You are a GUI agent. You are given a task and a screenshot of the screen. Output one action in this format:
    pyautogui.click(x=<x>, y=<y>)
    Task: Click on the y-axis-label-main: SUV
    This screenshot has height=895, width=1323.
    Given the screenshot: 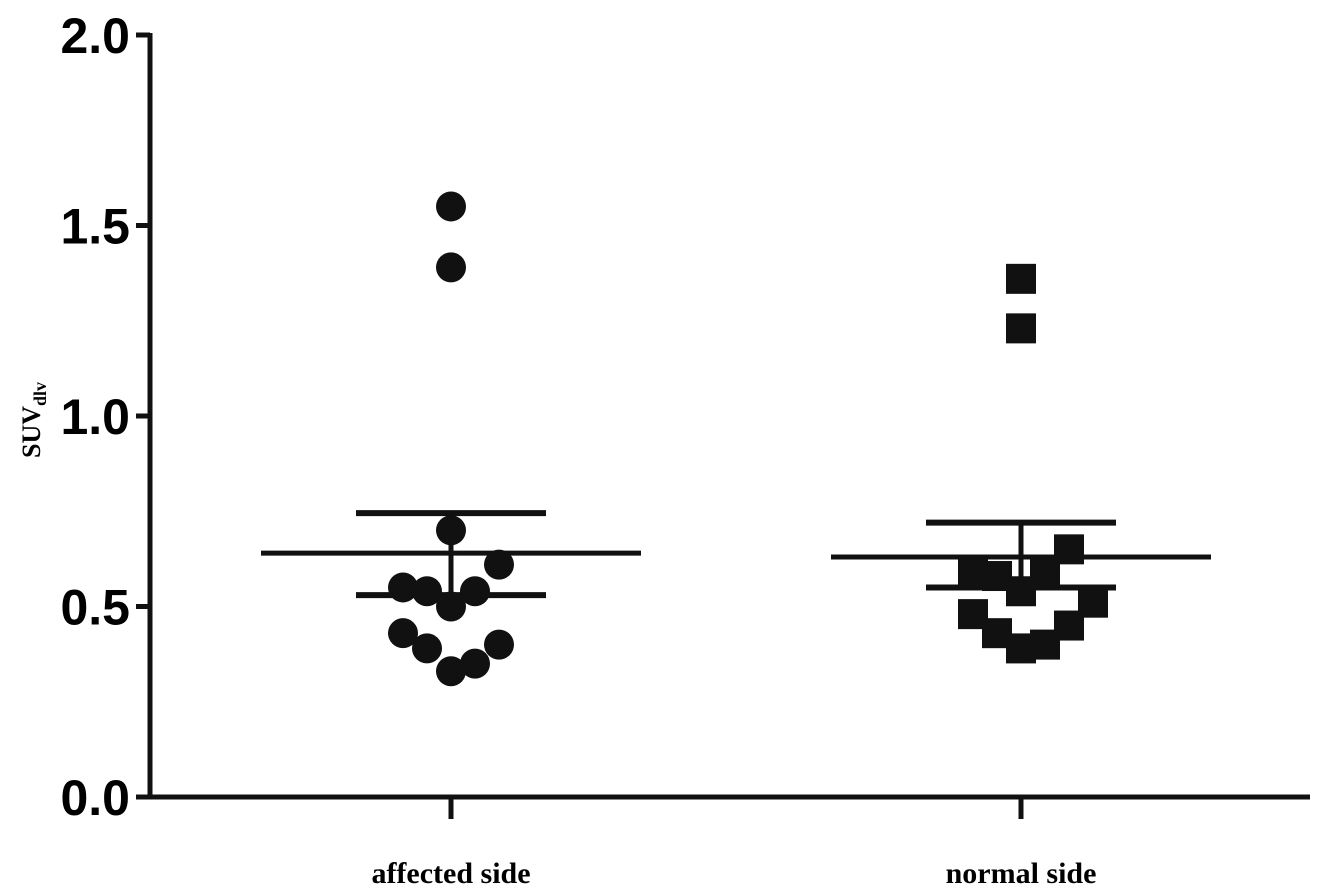 What is the action you would take?
    pyautogui.click(x=31, y=432)
    